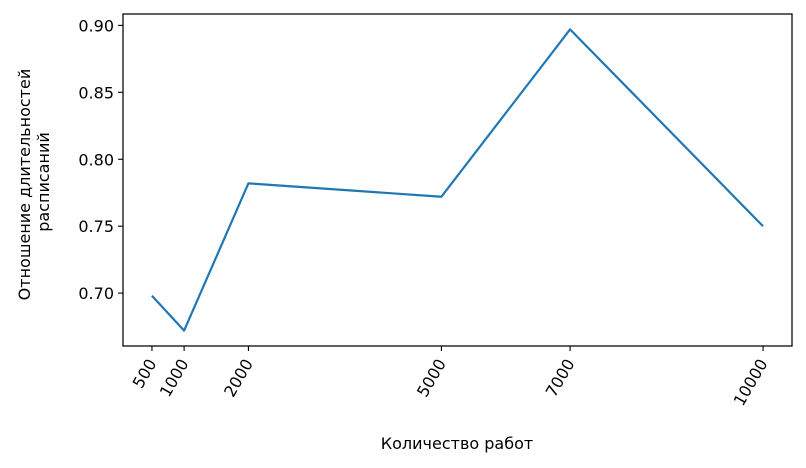 This screenshot has height=468, width=806. I want to click on y-tick-label: 0.90, so click(96, 25).